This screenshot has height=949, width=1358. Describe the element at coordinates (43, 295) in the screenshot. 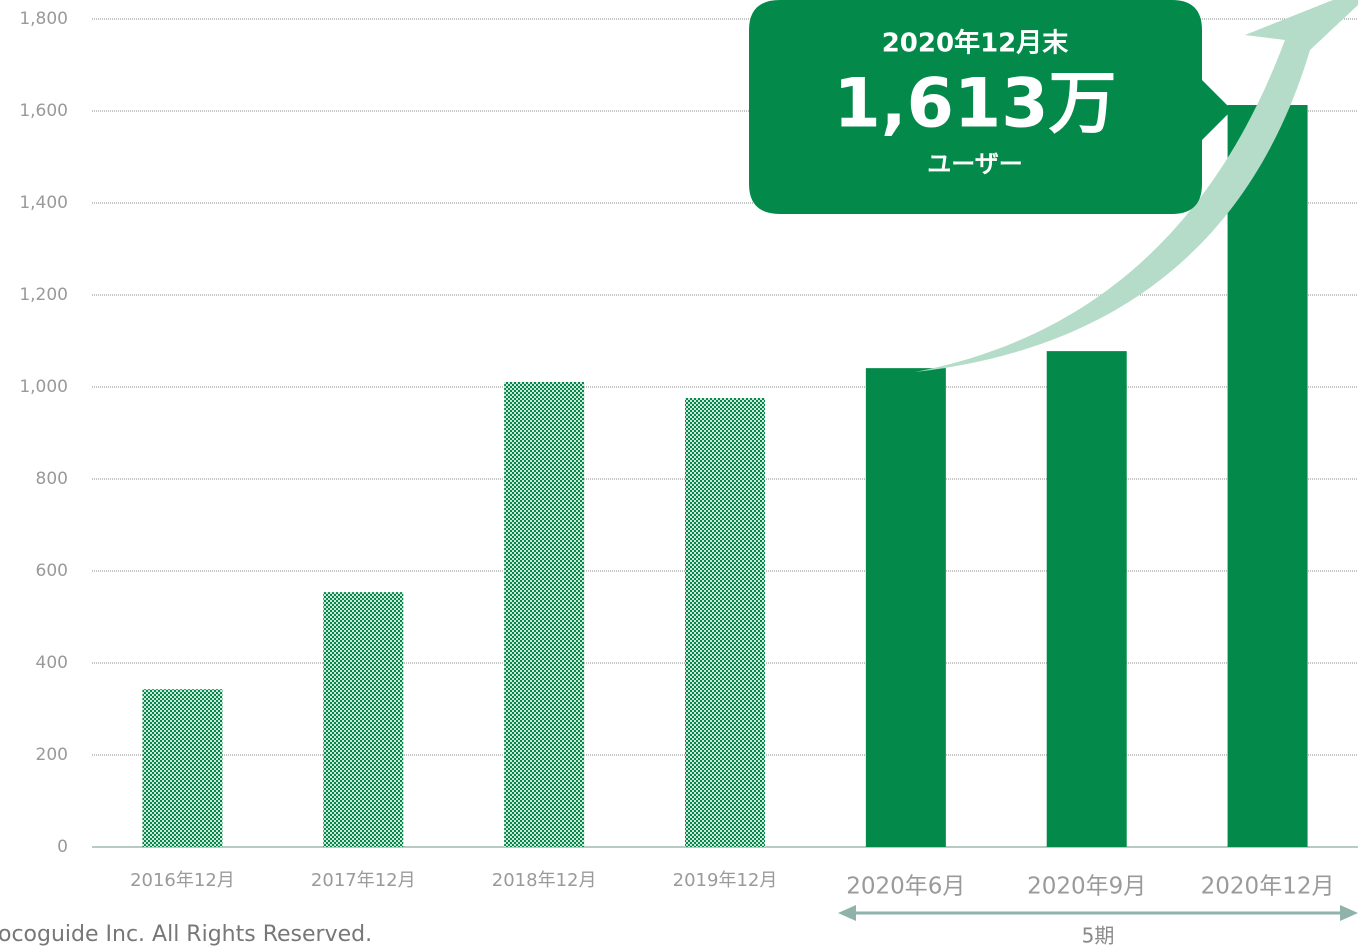

I see `y-tick-label: 1,200` at that location.